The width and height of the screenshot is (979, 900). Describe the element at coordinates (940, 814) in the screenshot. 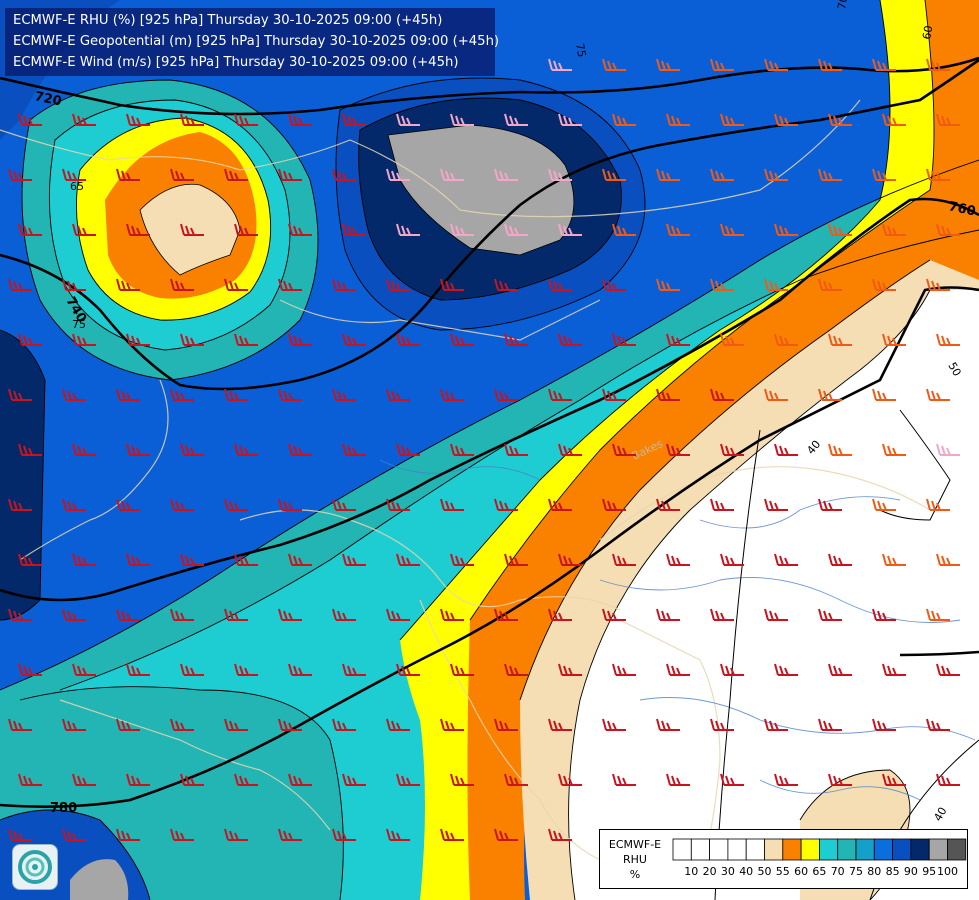

I see `rhu-contour-label: 40` at that location.